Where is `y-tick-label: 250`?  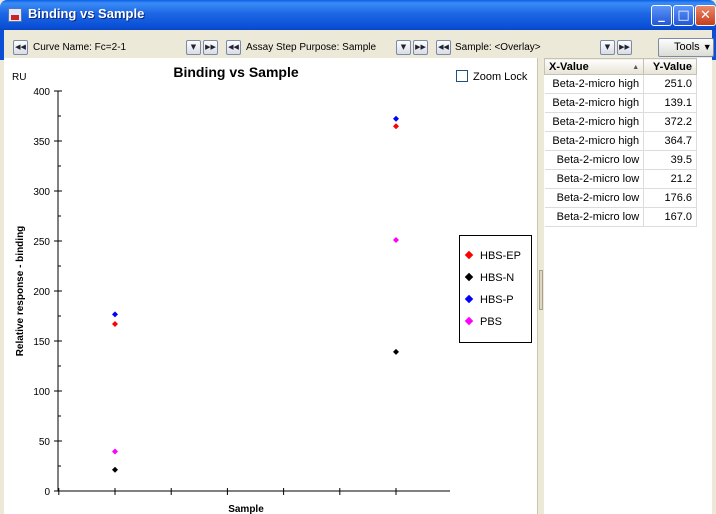 y-tick-label: 250 is located at coordinates (41, 242).